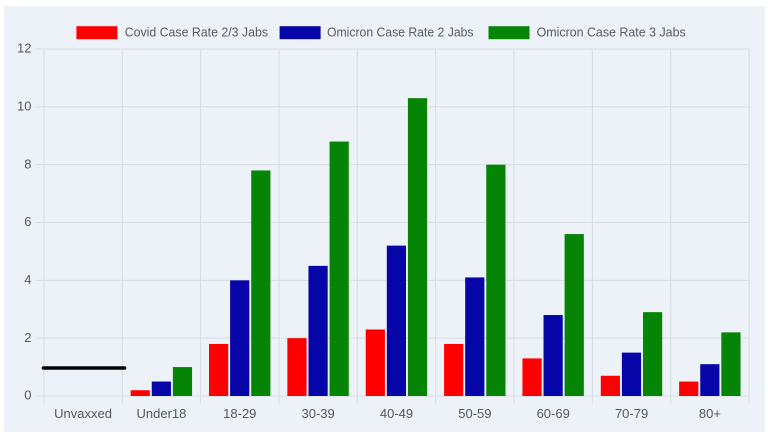 Image resolution: width=768 pixels, height=439 pixels. Describe the element at coordinates (24, 105) in the screenshot. I see `svg-text: 10` at that location.